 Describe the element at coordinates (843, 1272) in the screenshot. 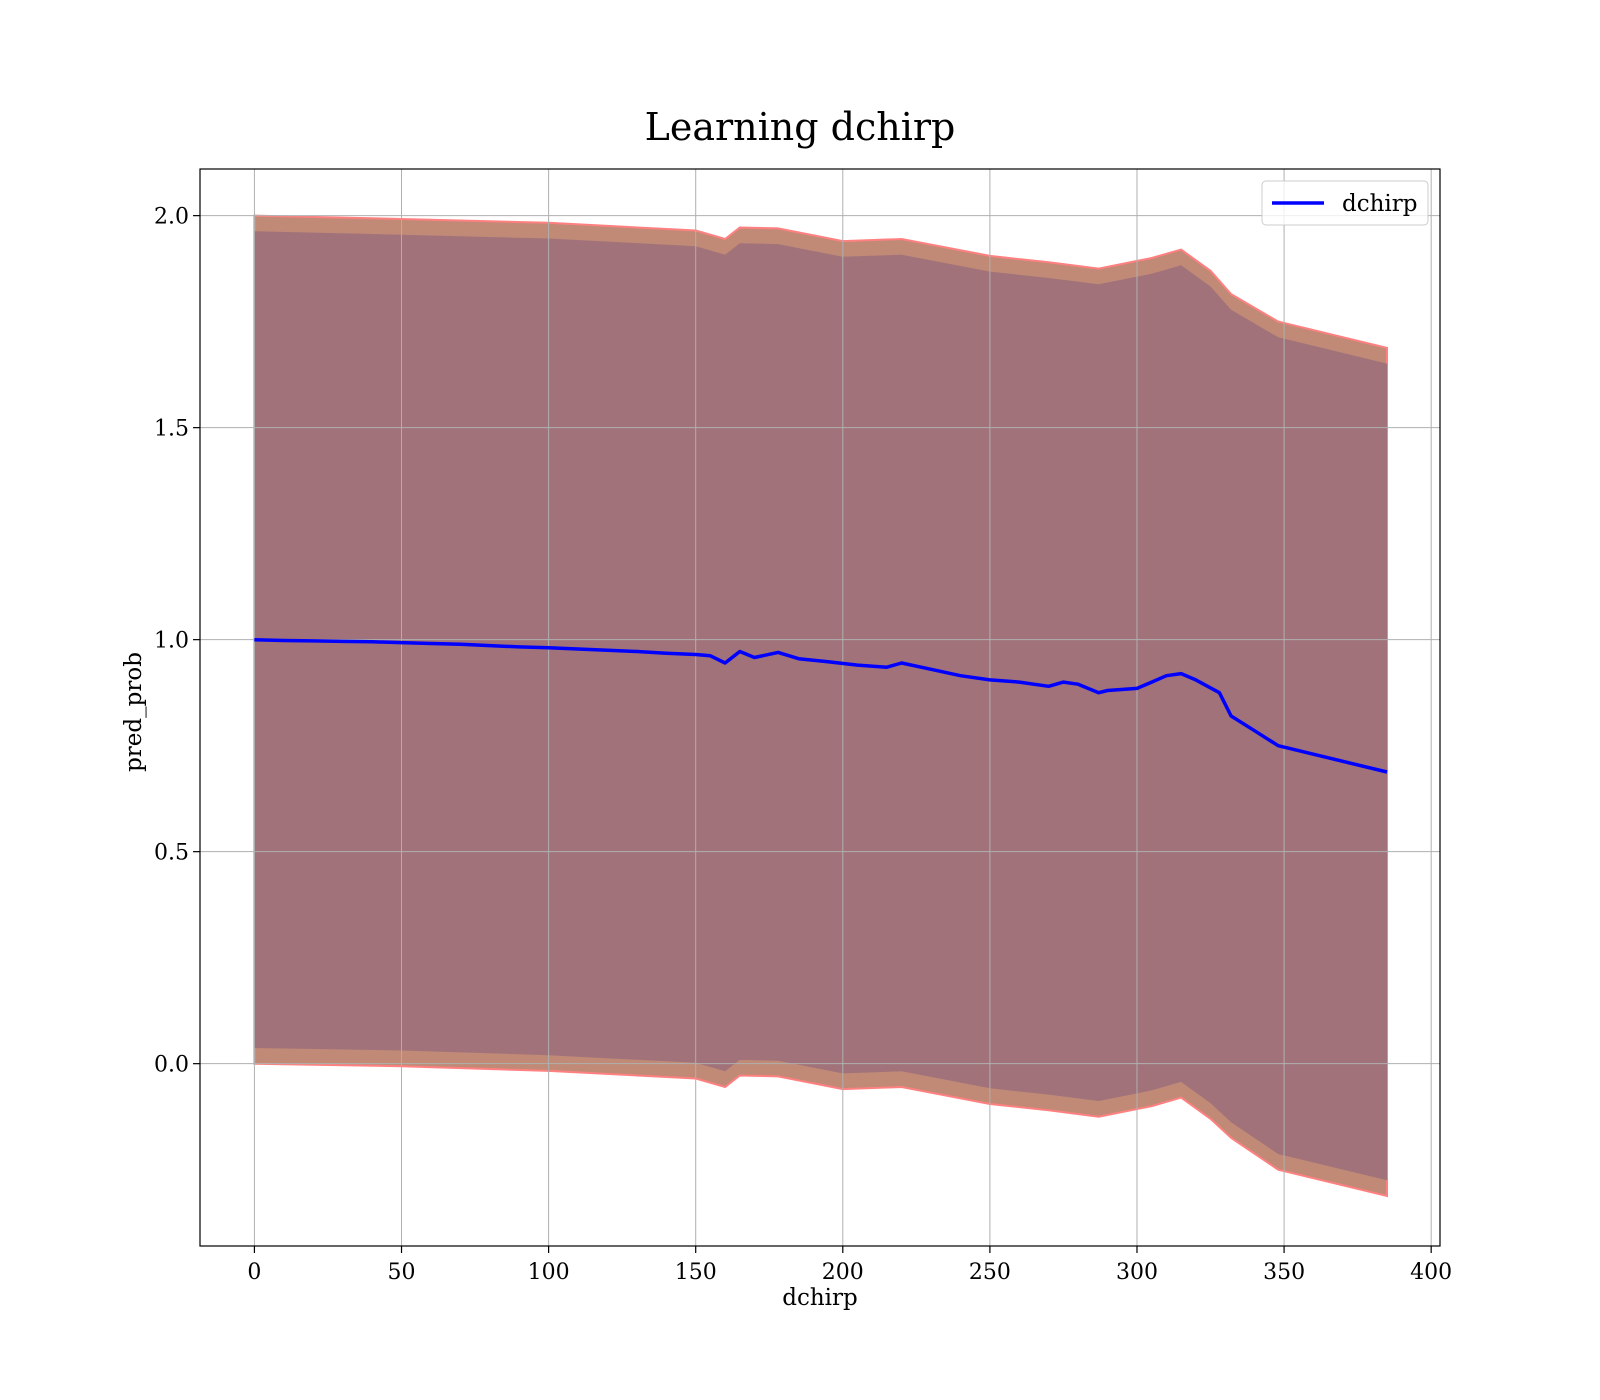

I see `x-tick-label: 200` at that location.